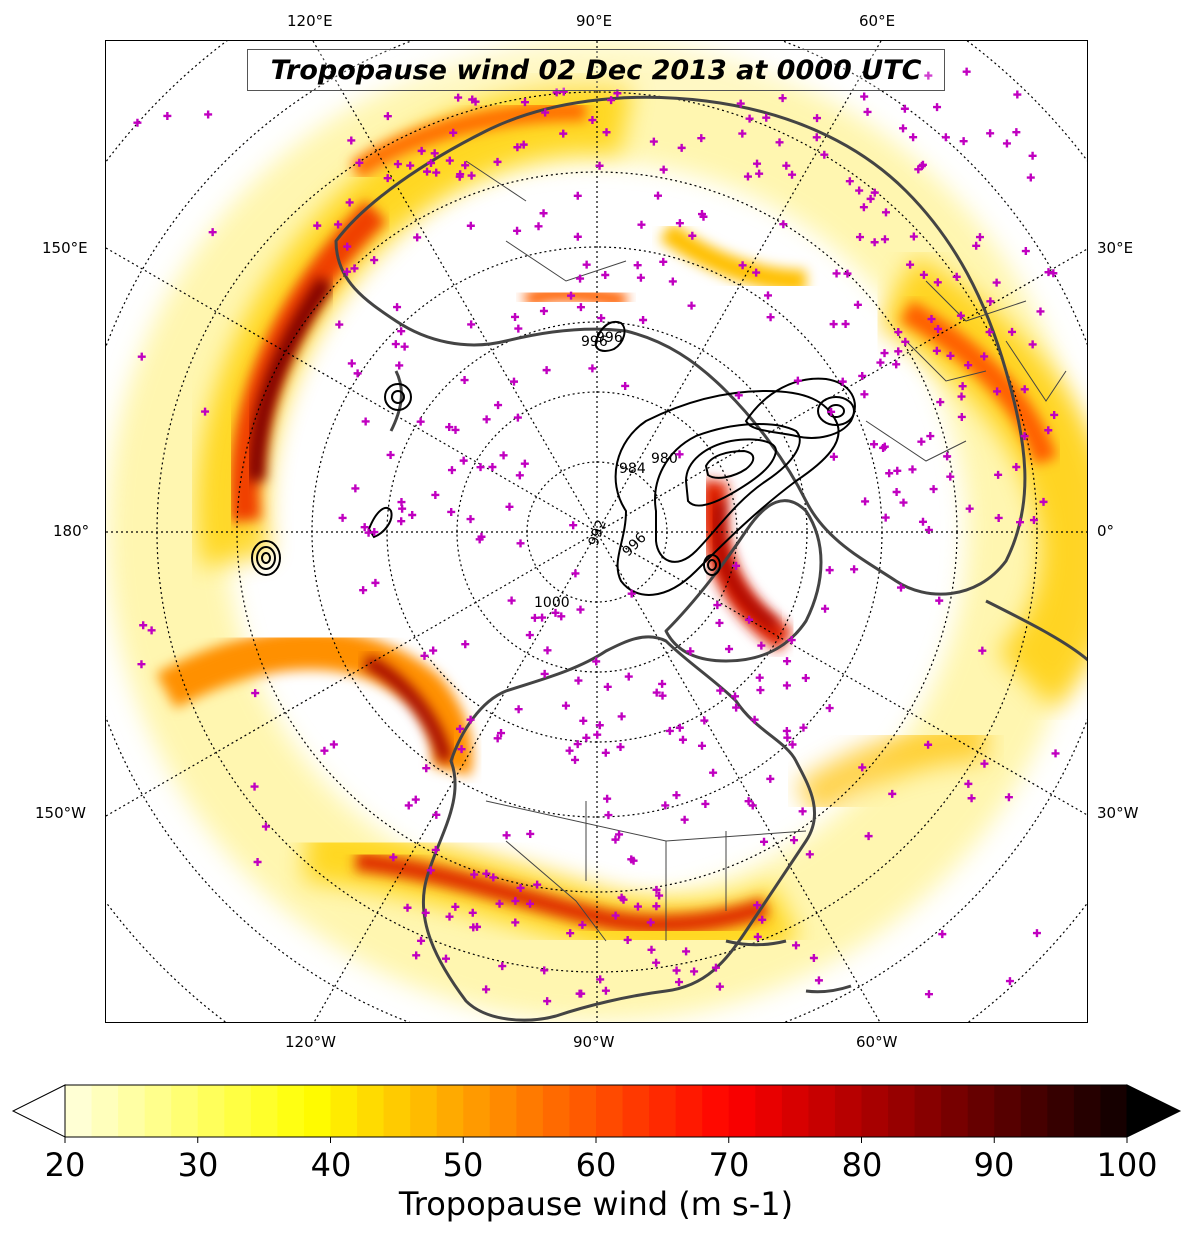  What do you see at coordinates (606, 470) in the screenshot?
I see `contour-labels: 996 992 996 984 980 1000 996` at bounding box center [606, 470].